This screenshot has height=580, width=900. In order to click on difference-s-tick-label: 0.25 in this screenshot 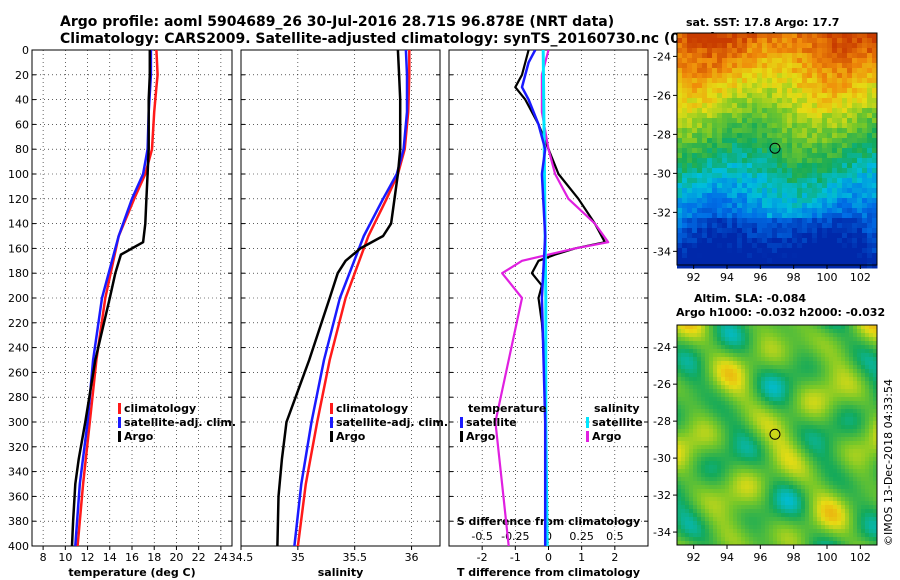, I will do `click(581, 536)`.